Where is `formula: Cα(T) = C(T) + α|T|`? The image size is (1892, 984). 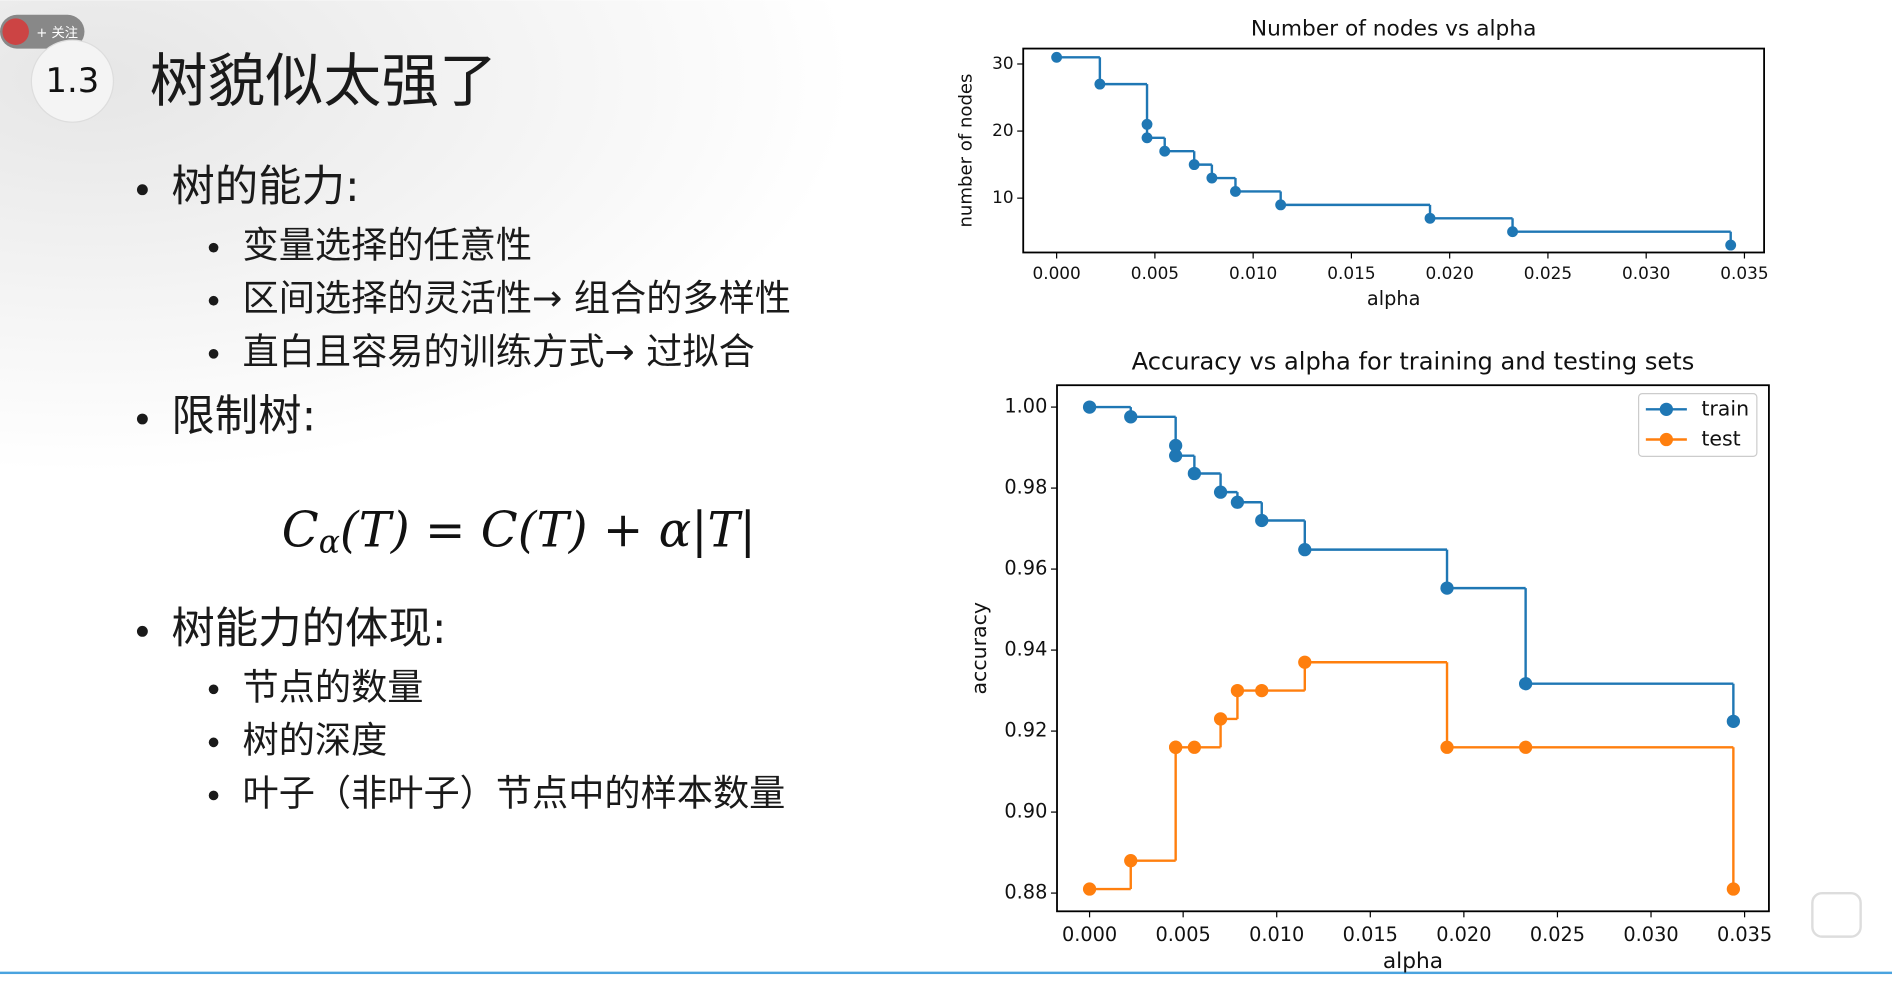 formula: Cα(T) = C(T) + α|T| is located at coordinates (519, 531).